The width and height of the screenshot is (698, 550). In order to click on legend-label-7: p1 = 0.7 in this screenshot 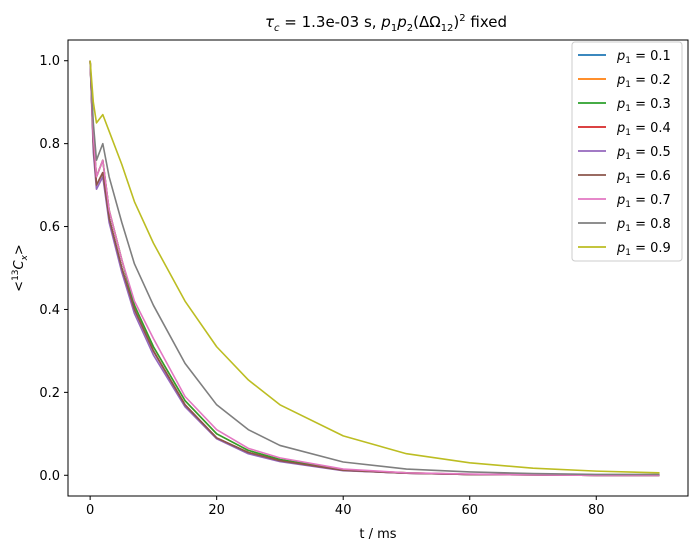, I will do `click(643, 201)`.